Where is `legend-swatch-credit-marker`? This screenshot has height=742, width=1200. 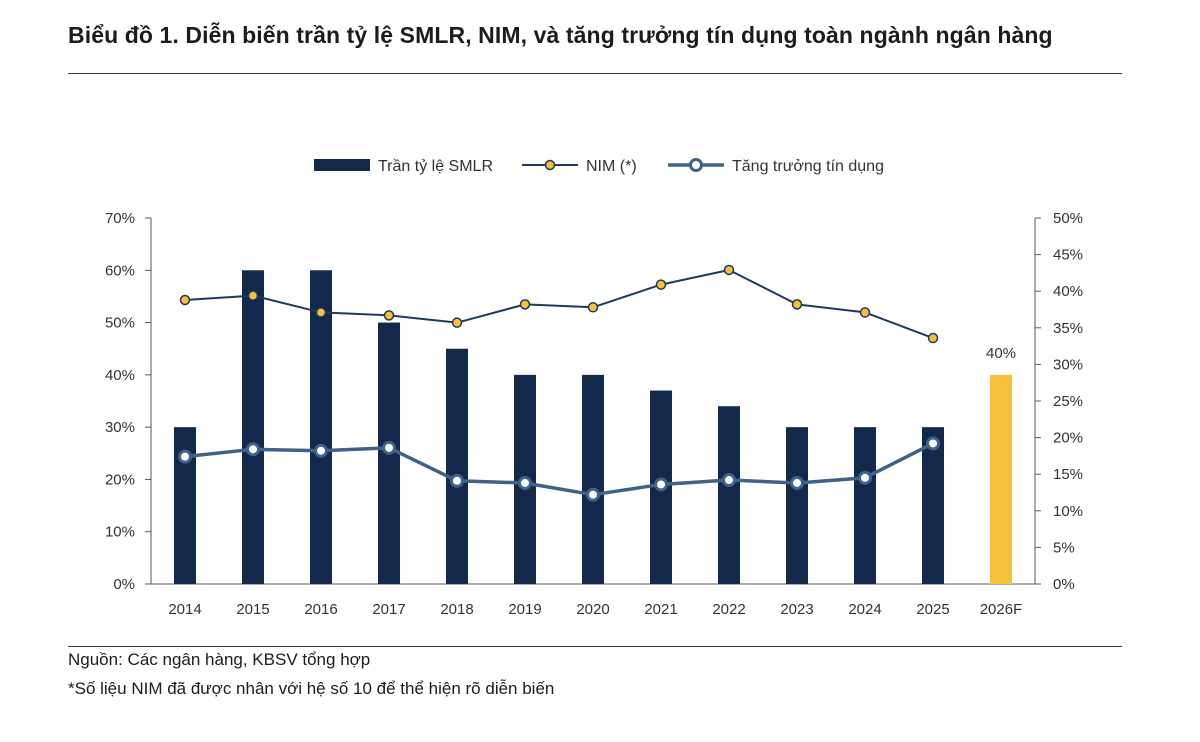
legend-swatch-credit-marker is located at coordinates (696, 165).